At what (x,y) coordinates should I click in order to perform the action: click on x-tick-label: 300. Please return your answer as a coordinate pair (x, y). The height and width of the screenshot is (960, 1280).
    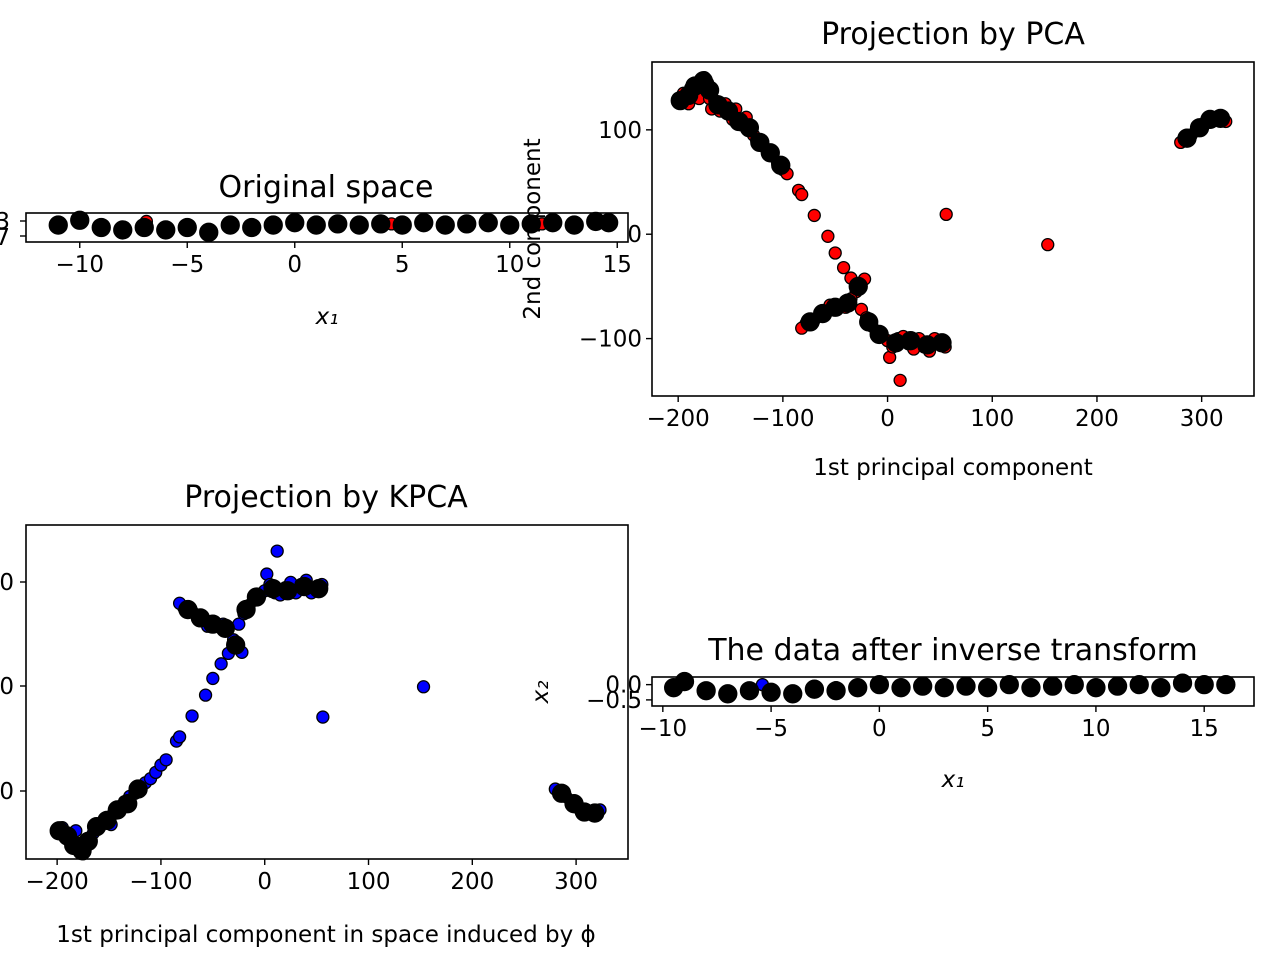
    Looking at the image, I should click on (1202, 419).